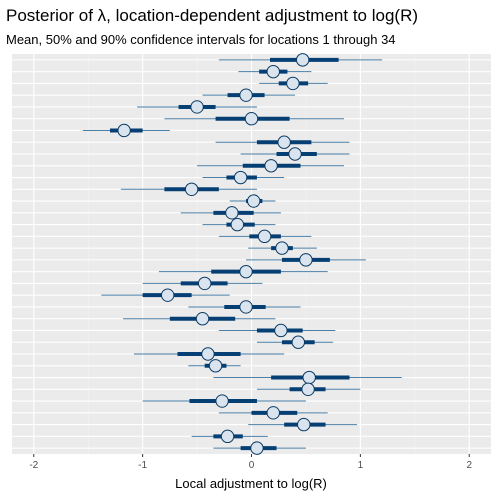  What do you see at coordinates (251, 483) in the screenshot?
I see `x-axis-title: Local adjustment to log(R)` at bounding box center [251, 483].